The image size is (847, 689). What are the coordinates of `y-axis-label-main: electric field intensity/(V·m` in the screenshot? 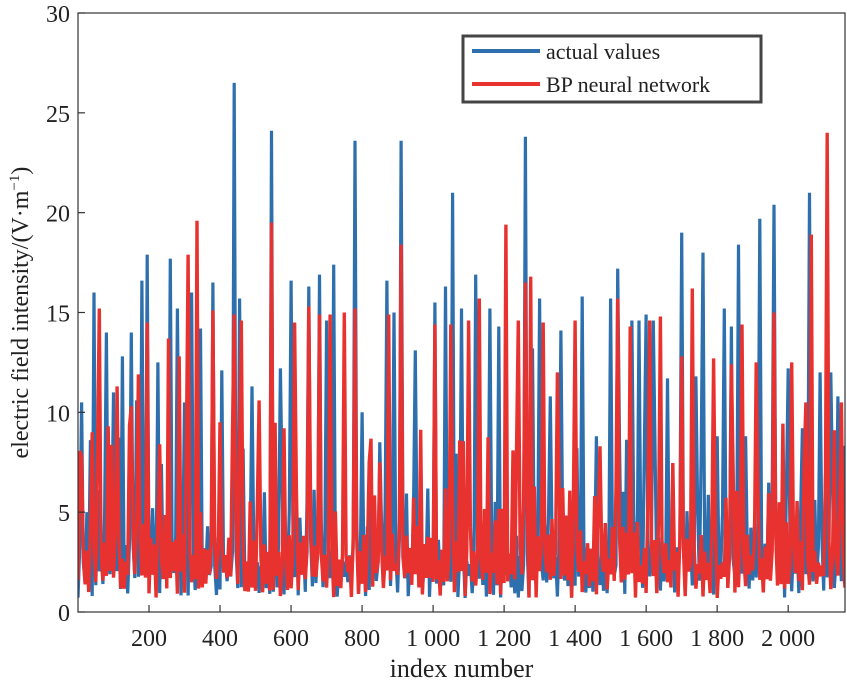 It's located at (21, 324).